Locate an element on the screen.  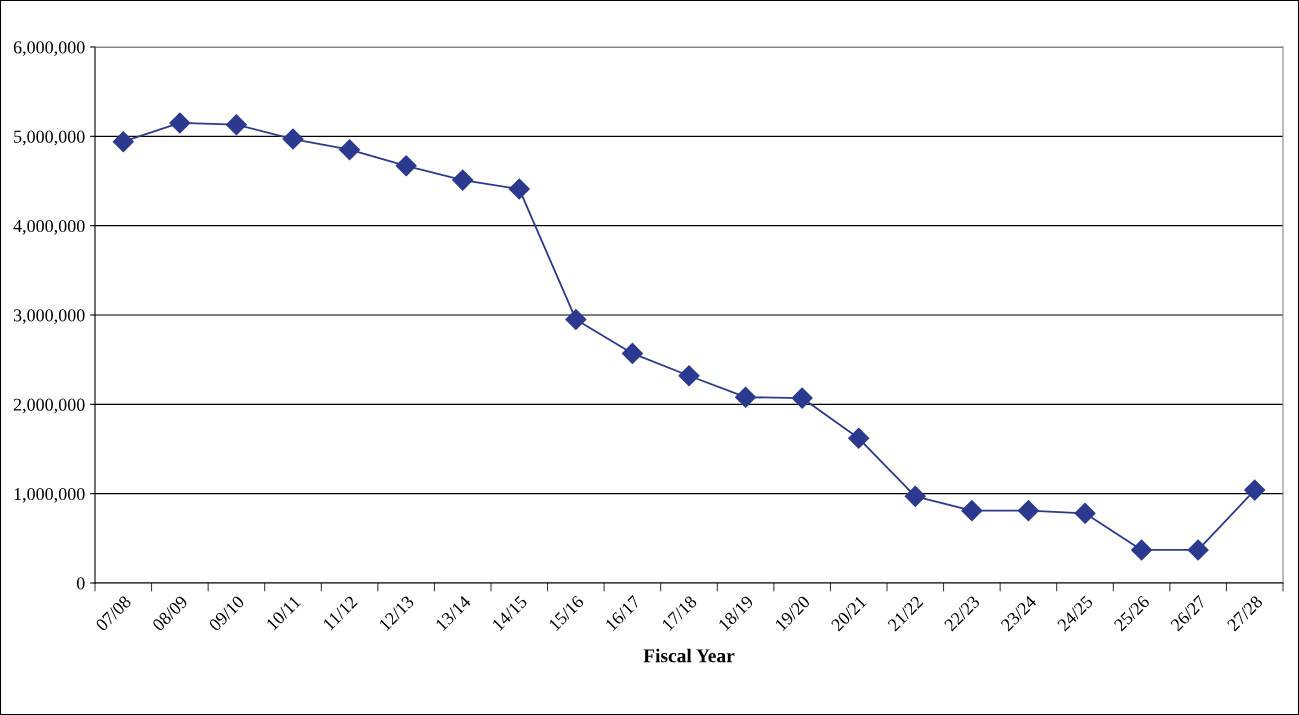
y-tick-label: 0 is located at coordinates (80, 583).